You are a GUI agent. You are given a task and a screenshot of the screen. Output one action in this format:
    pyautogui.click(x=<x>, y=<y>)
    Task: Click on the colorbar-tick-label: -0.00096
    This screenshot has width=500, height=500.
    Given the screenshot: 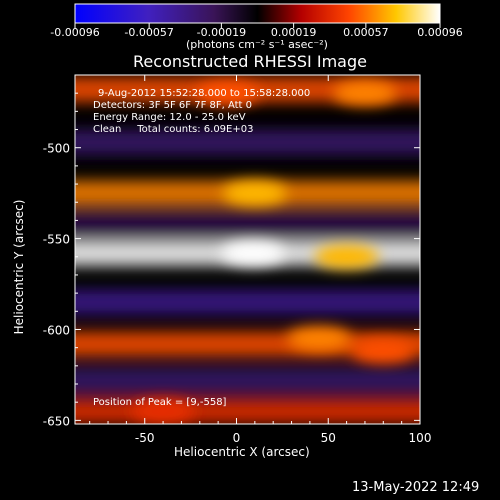 What is the action you would take?
    pyautogui.click(x=74, y=32)
    